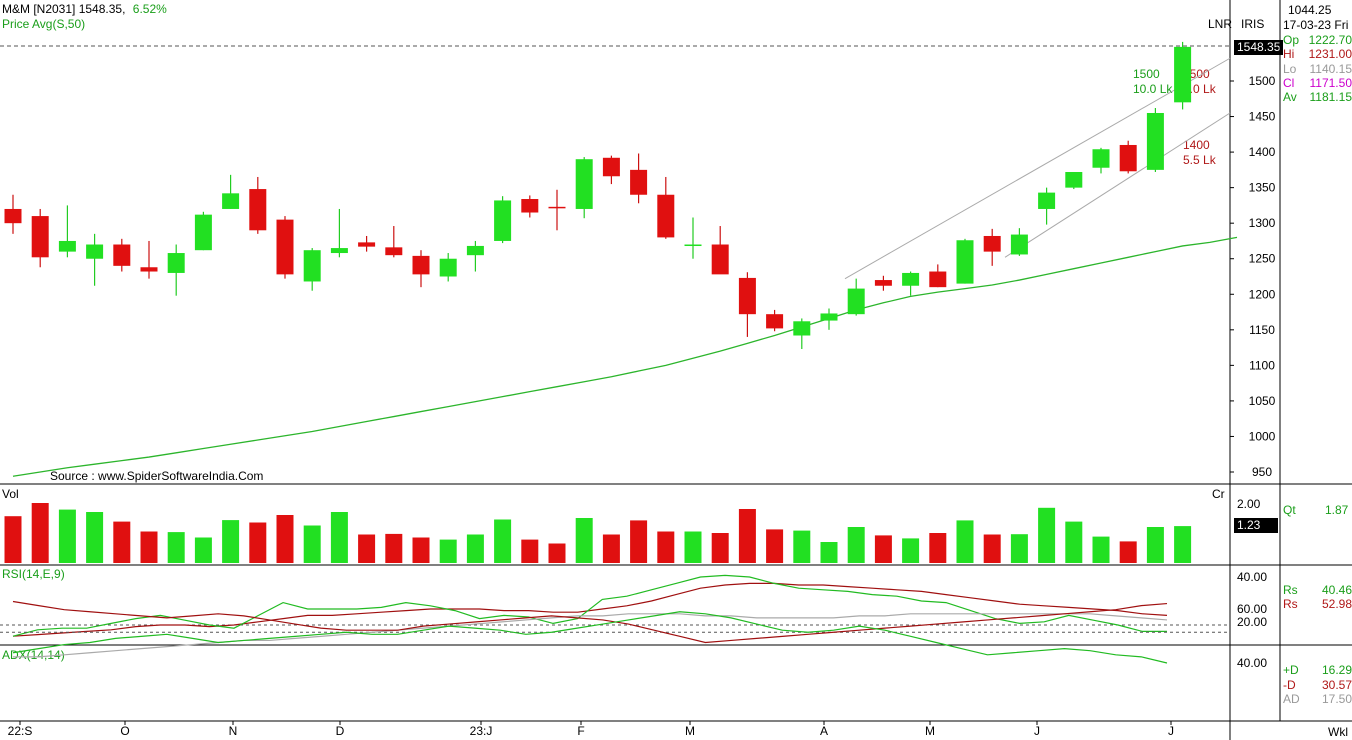  I want to click on trend-channel-upper, so click(1037, 168).